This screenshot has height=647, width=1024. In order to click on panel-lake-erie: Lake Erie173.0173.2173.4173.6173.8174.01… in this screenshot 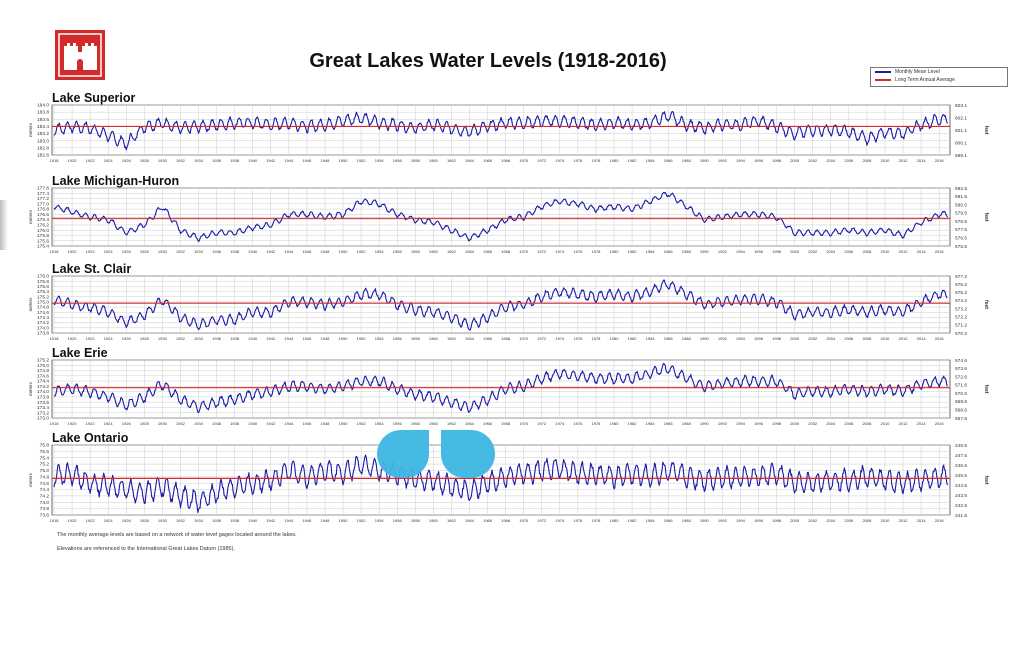, I will do `click(508, 386)`.